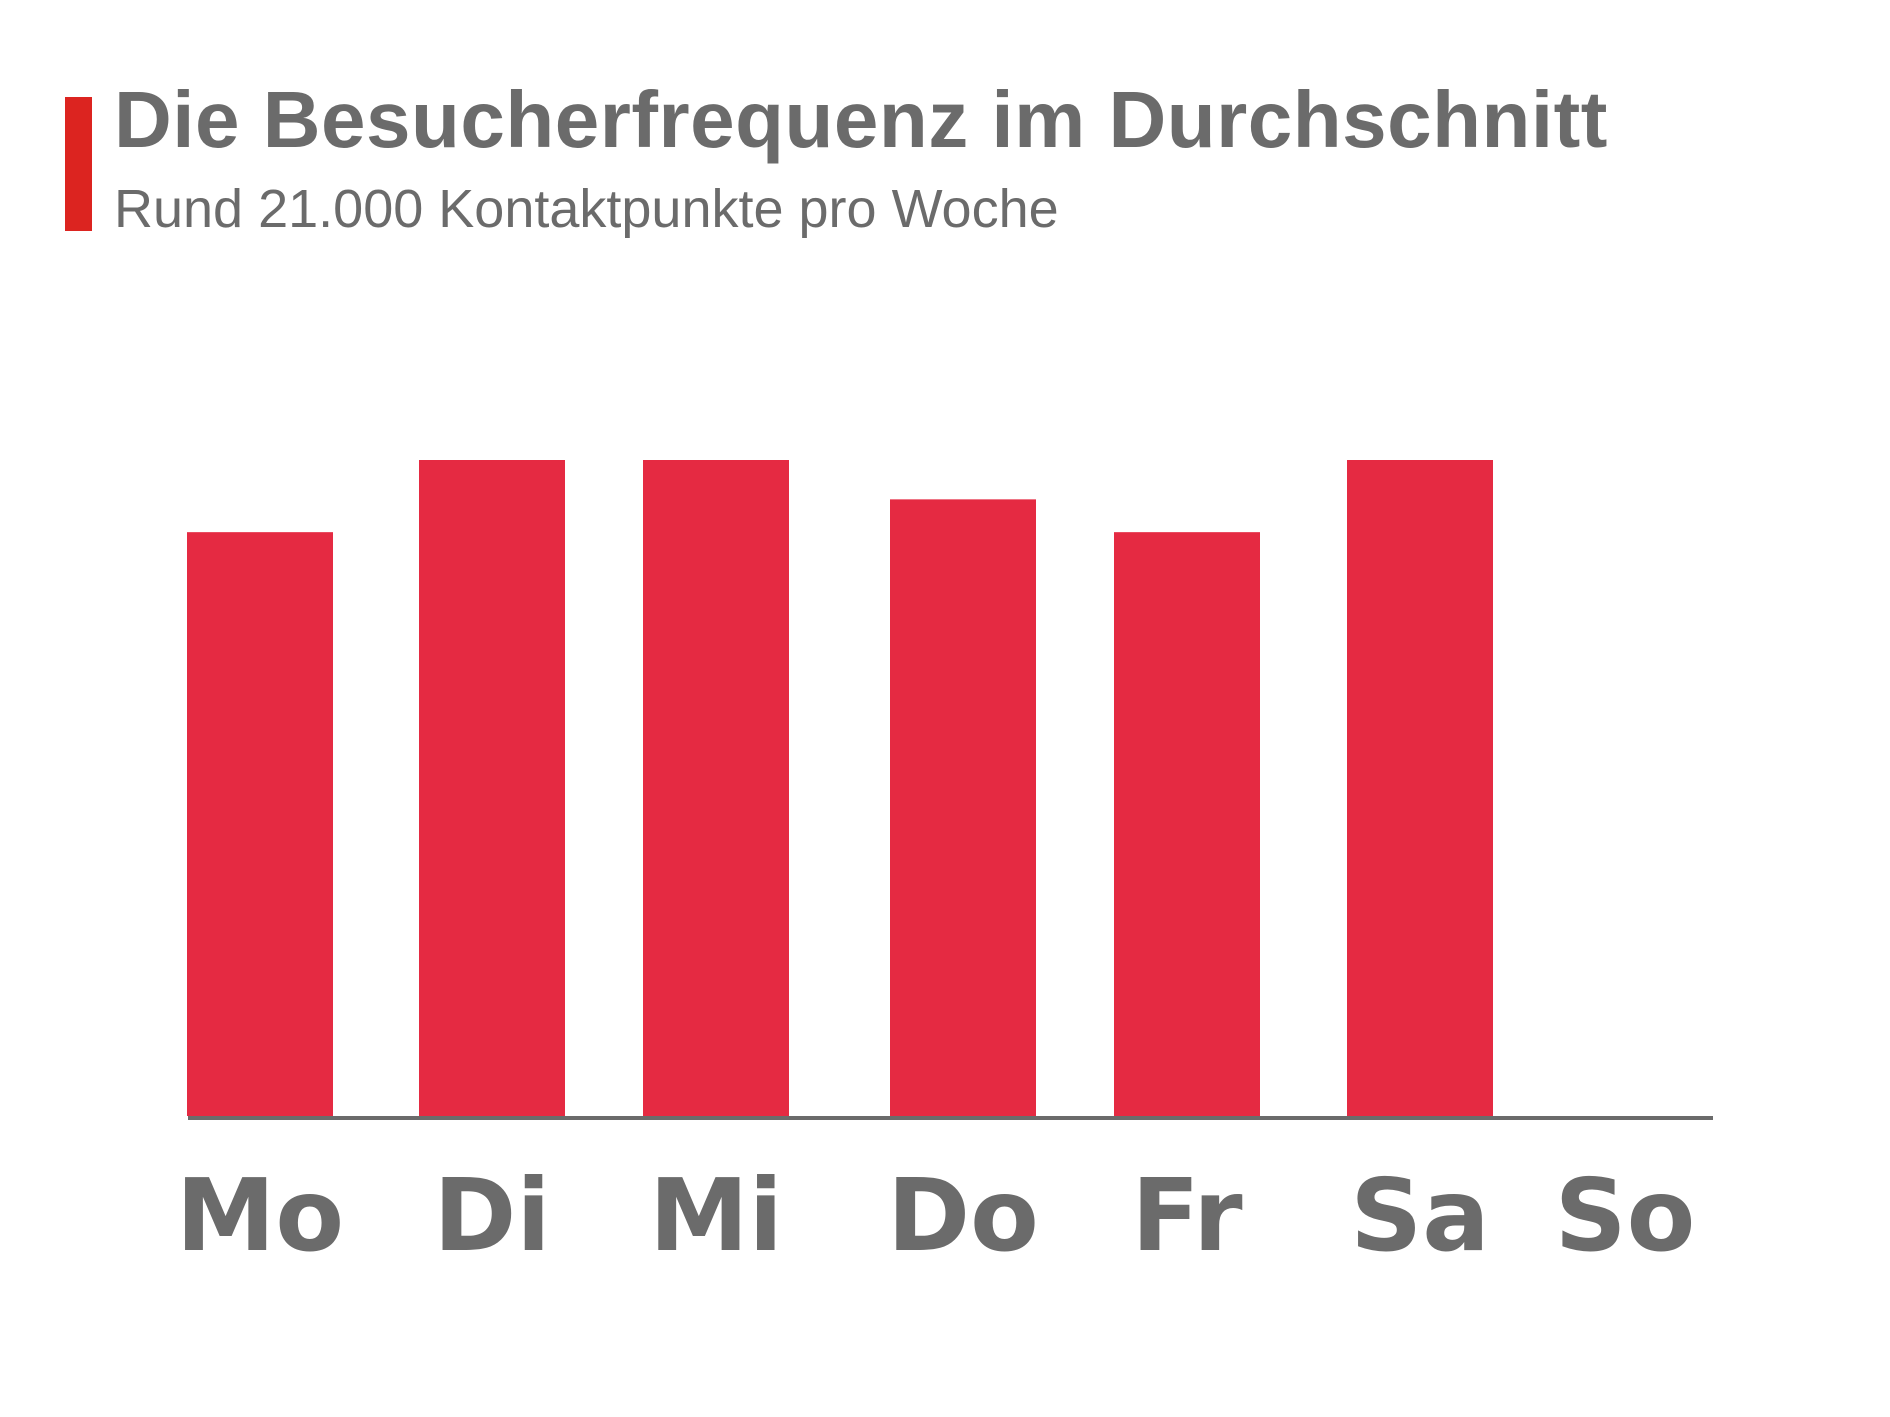 Image resolution: width=1890 pixels, height=1417 pixels. What do you see at coordinates (492, 788) in the screenshot?
I see `bar-di` at bounding box center [492, 788].